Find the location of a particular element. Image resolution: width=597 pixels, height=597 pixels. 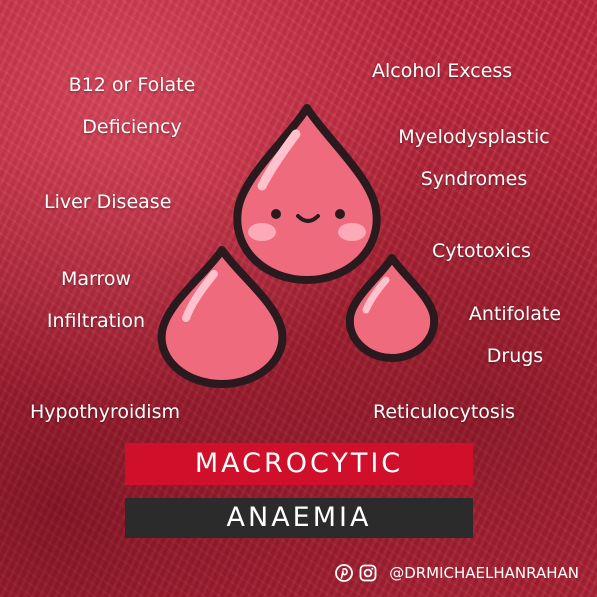

cause-cytotoxics: Cytotoxics is located at coordinates (481, 251).